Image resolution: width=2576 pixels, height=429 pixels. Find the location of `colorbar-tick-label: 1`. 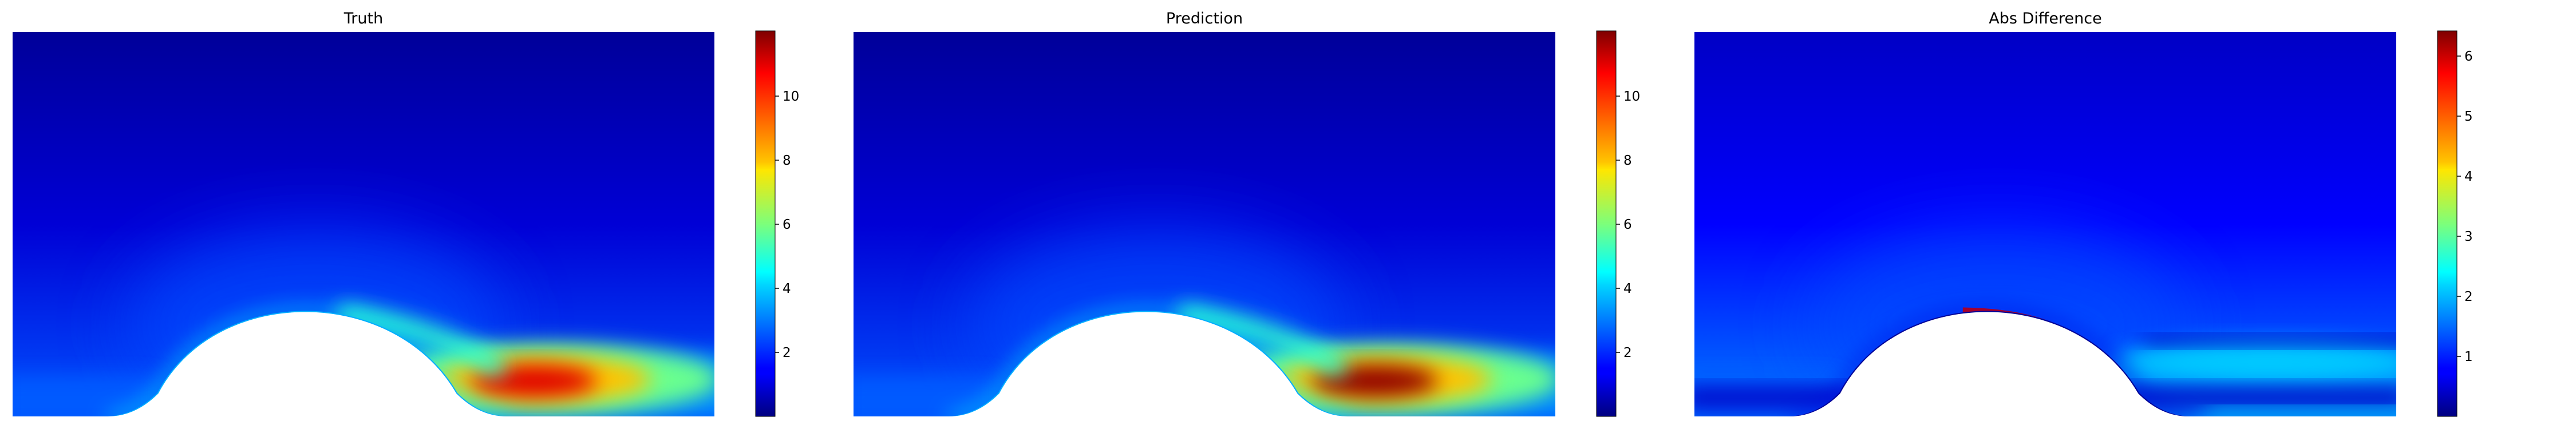

colorbar-tick-label: 1 is located at coordinates (2468, 356).